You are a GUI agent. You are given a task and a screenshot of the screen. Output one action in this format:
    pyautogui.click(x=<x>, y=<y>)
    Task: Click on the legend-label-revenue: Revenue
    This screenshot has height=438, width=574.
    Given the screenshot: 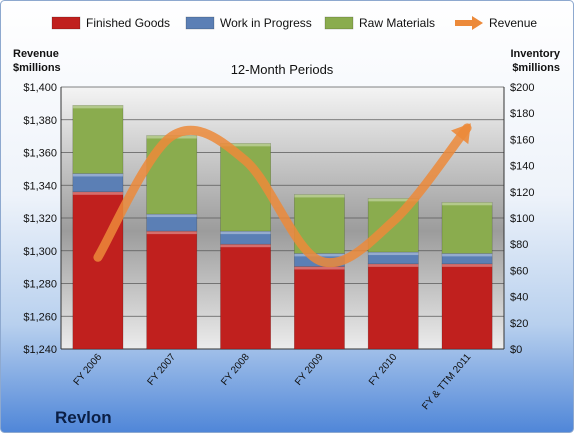 What is the action you would take?
    pyautogui.click(x=513, y=23)
    